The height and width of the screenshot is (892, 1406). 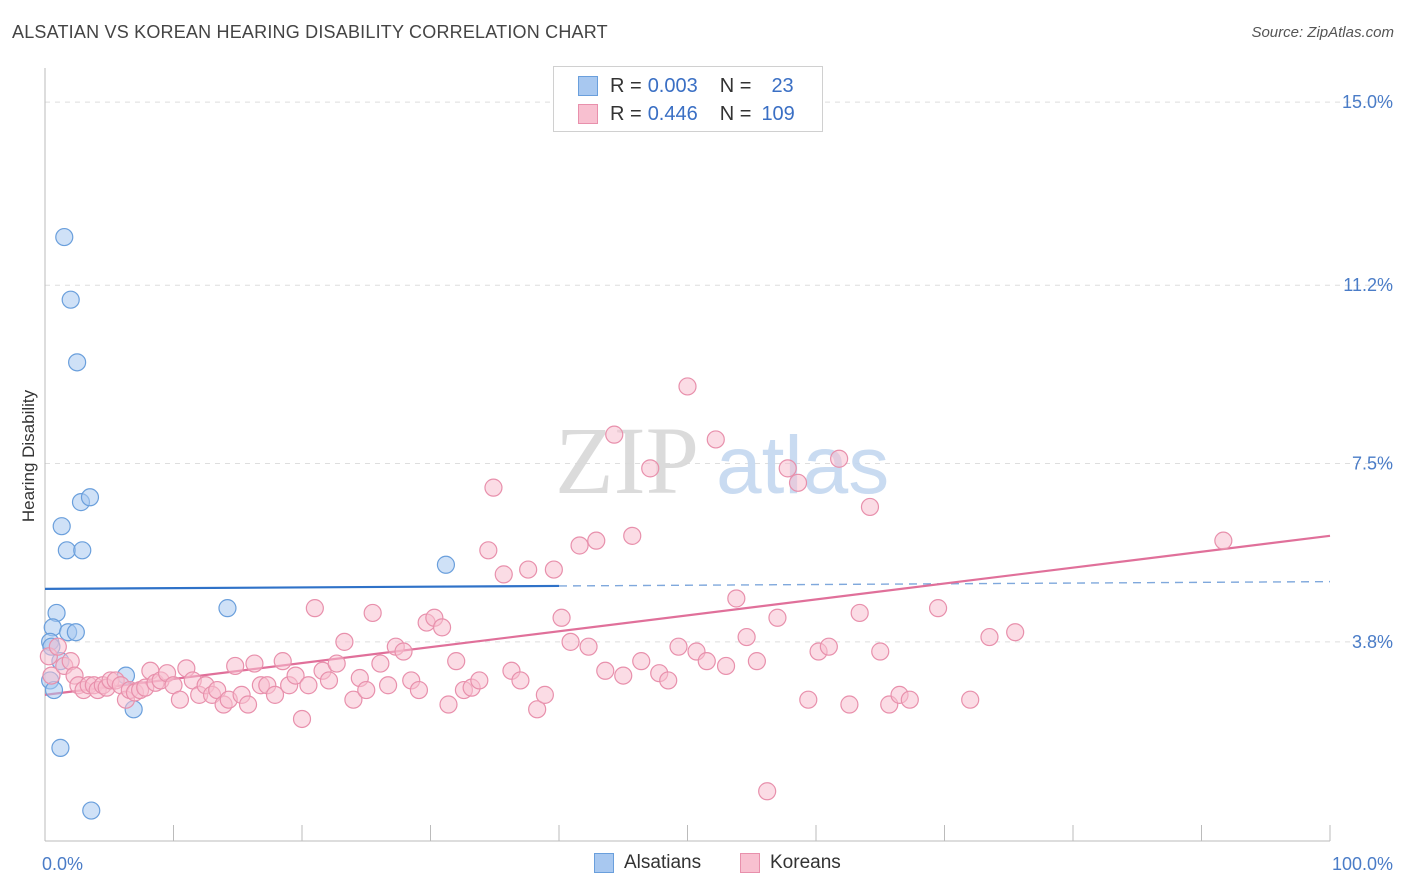 I want to click on stats-legend: R = 0.003 N = 23 R = 0.446 N = 109, so click(x=688, y=99).